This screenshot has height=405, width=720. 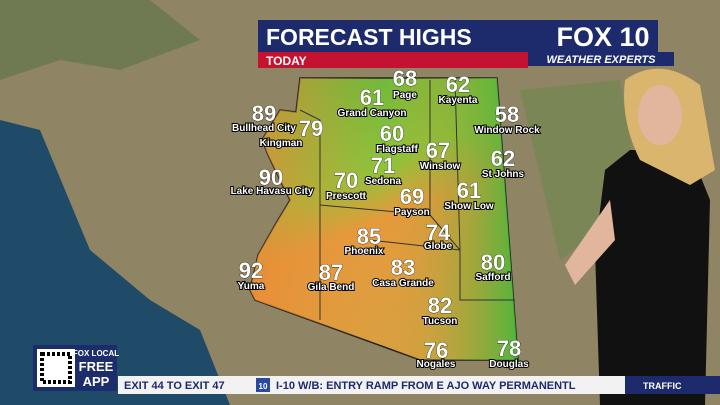 I want to click on city-name: Yuma, so click(x=251, y=286).